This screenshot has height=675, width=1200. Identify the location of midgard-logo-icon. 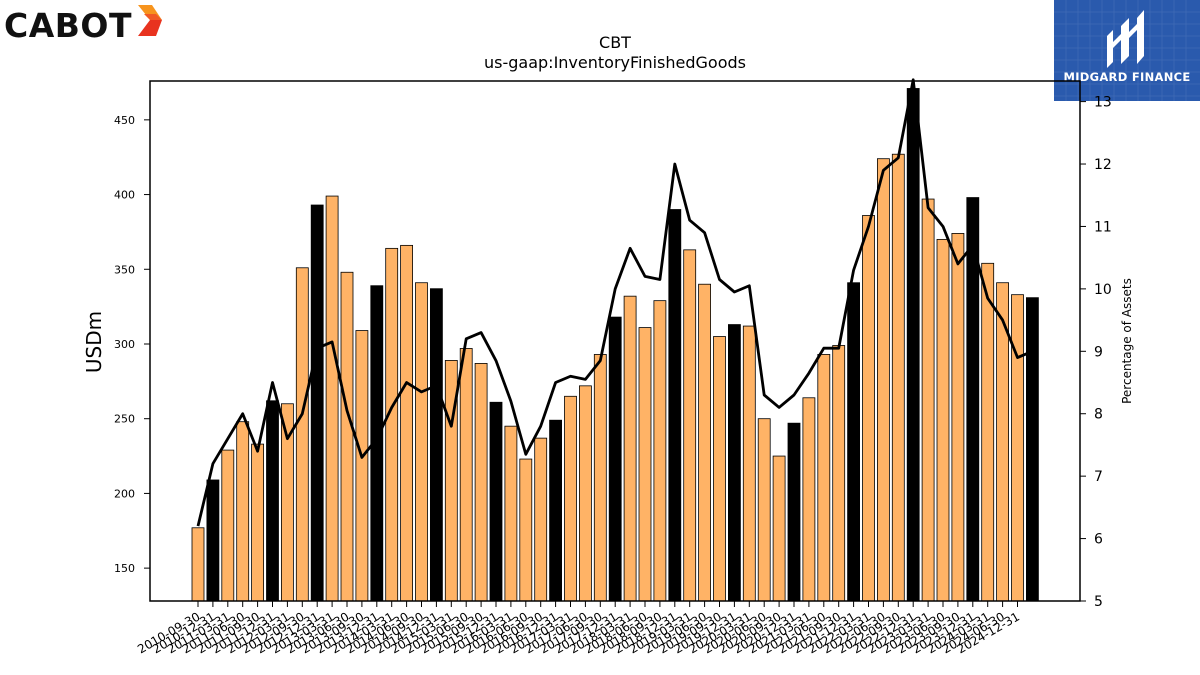
(1127, 50).